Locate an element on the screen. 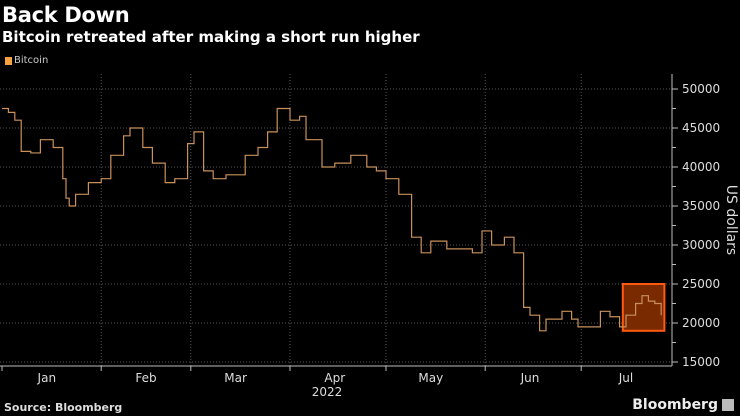  source-note: Source: Bloomberg is located at coordinates (63, 407).